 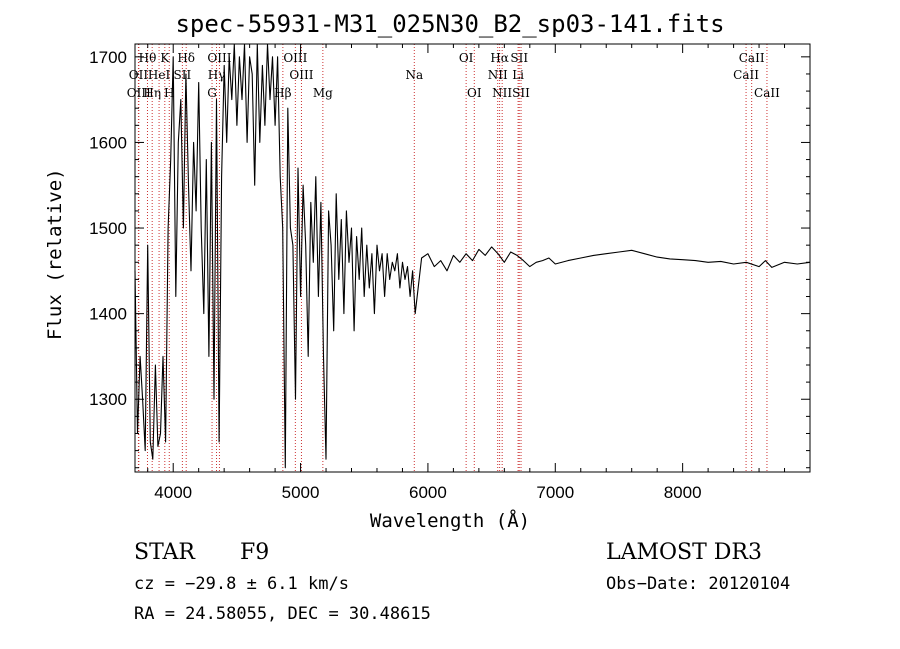 What do you see at coordinates (108, 142) in the screenshot?
I see `y-tick-label-1600: 1600` at bounding box center [108, 142].